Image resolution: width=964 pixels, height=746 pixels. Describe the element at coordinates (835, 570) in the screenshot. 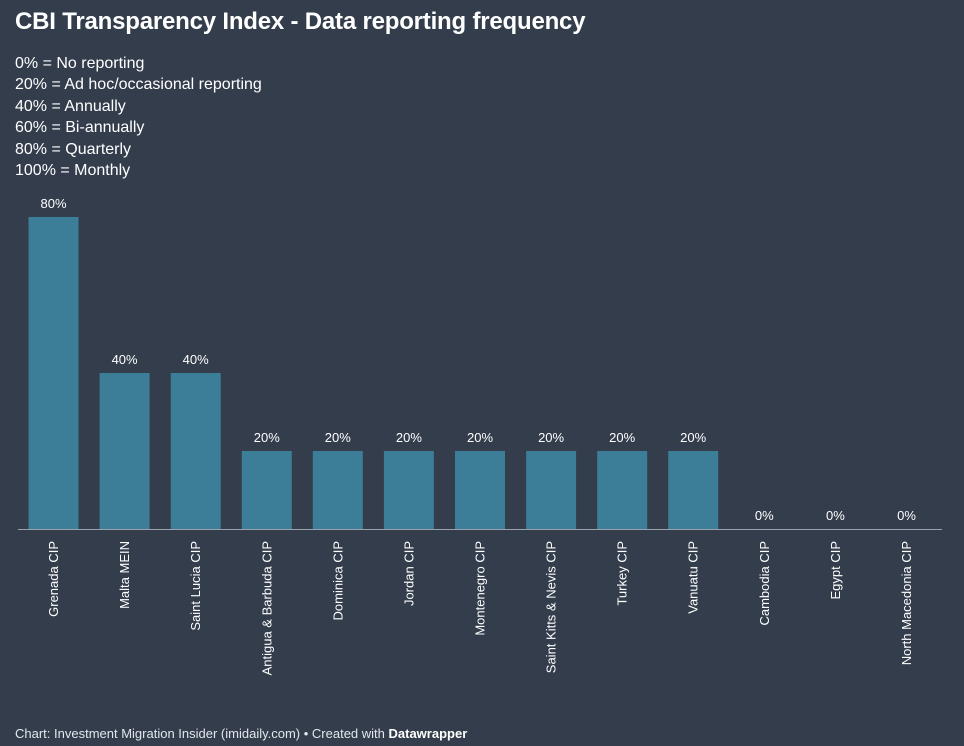

I see `category-label: Egypt CIP` at that location.